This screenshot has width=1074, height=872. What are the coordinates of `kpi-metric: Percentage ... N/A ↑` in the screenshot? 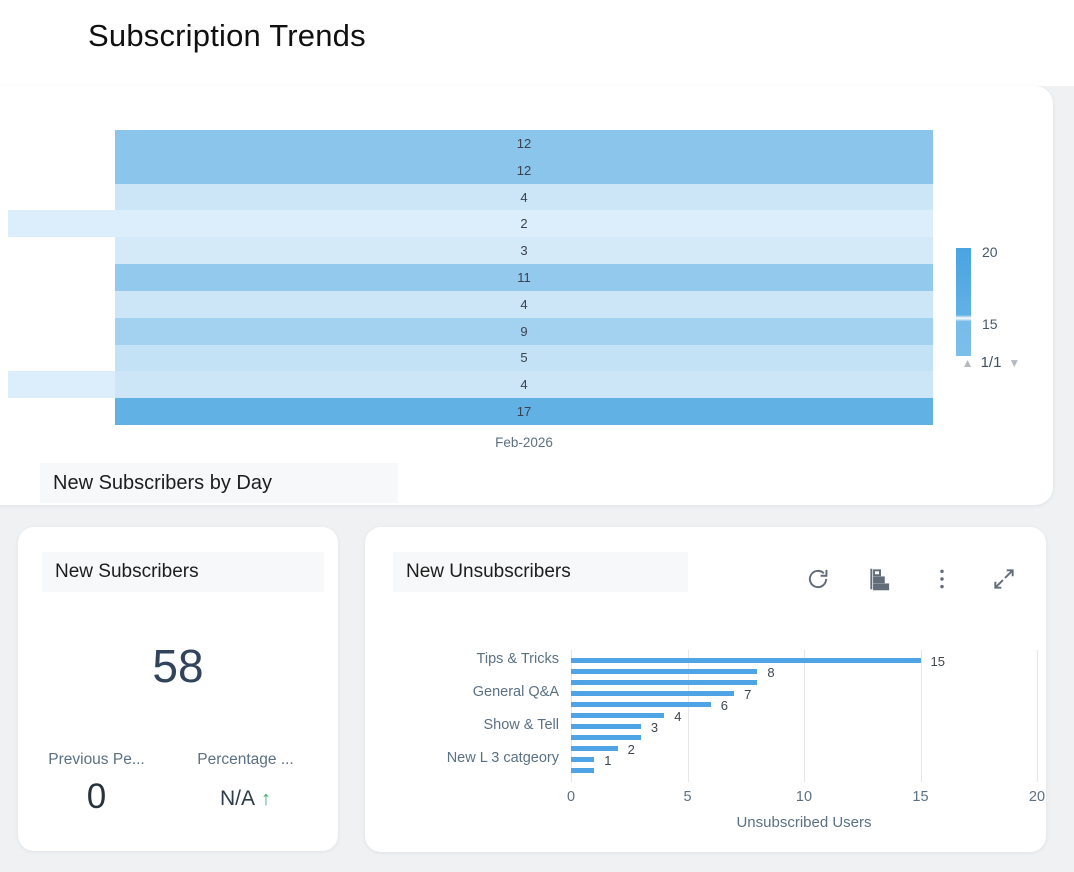 It's located at (245, 784).